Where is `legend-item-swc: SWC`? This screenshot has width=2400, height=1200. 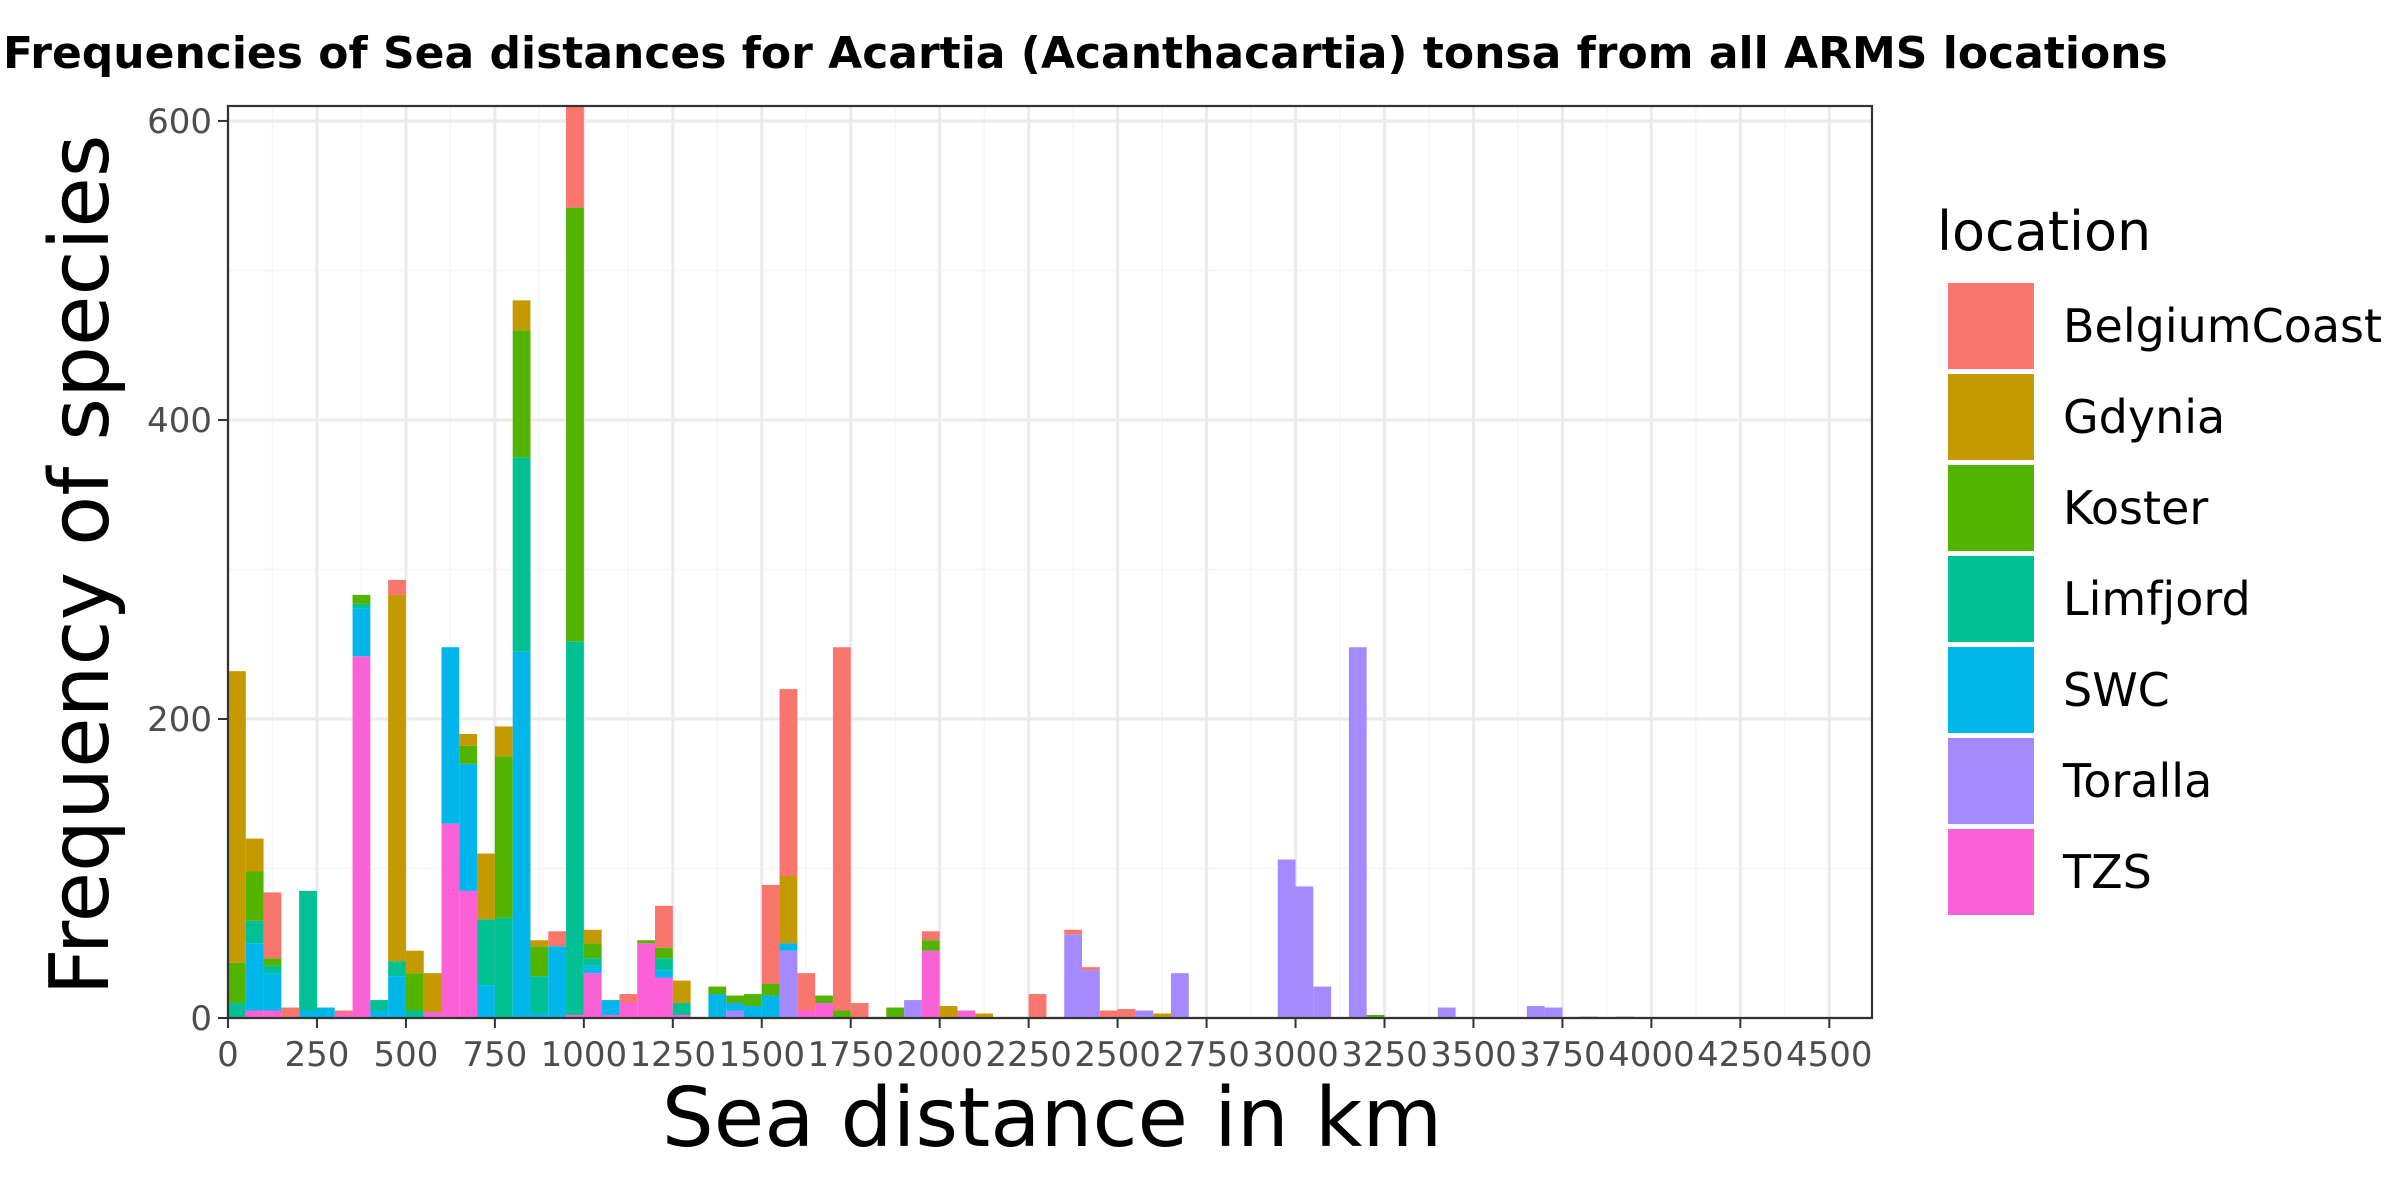
legend-item-swc: SWC is located at coordinates (2059, 690).